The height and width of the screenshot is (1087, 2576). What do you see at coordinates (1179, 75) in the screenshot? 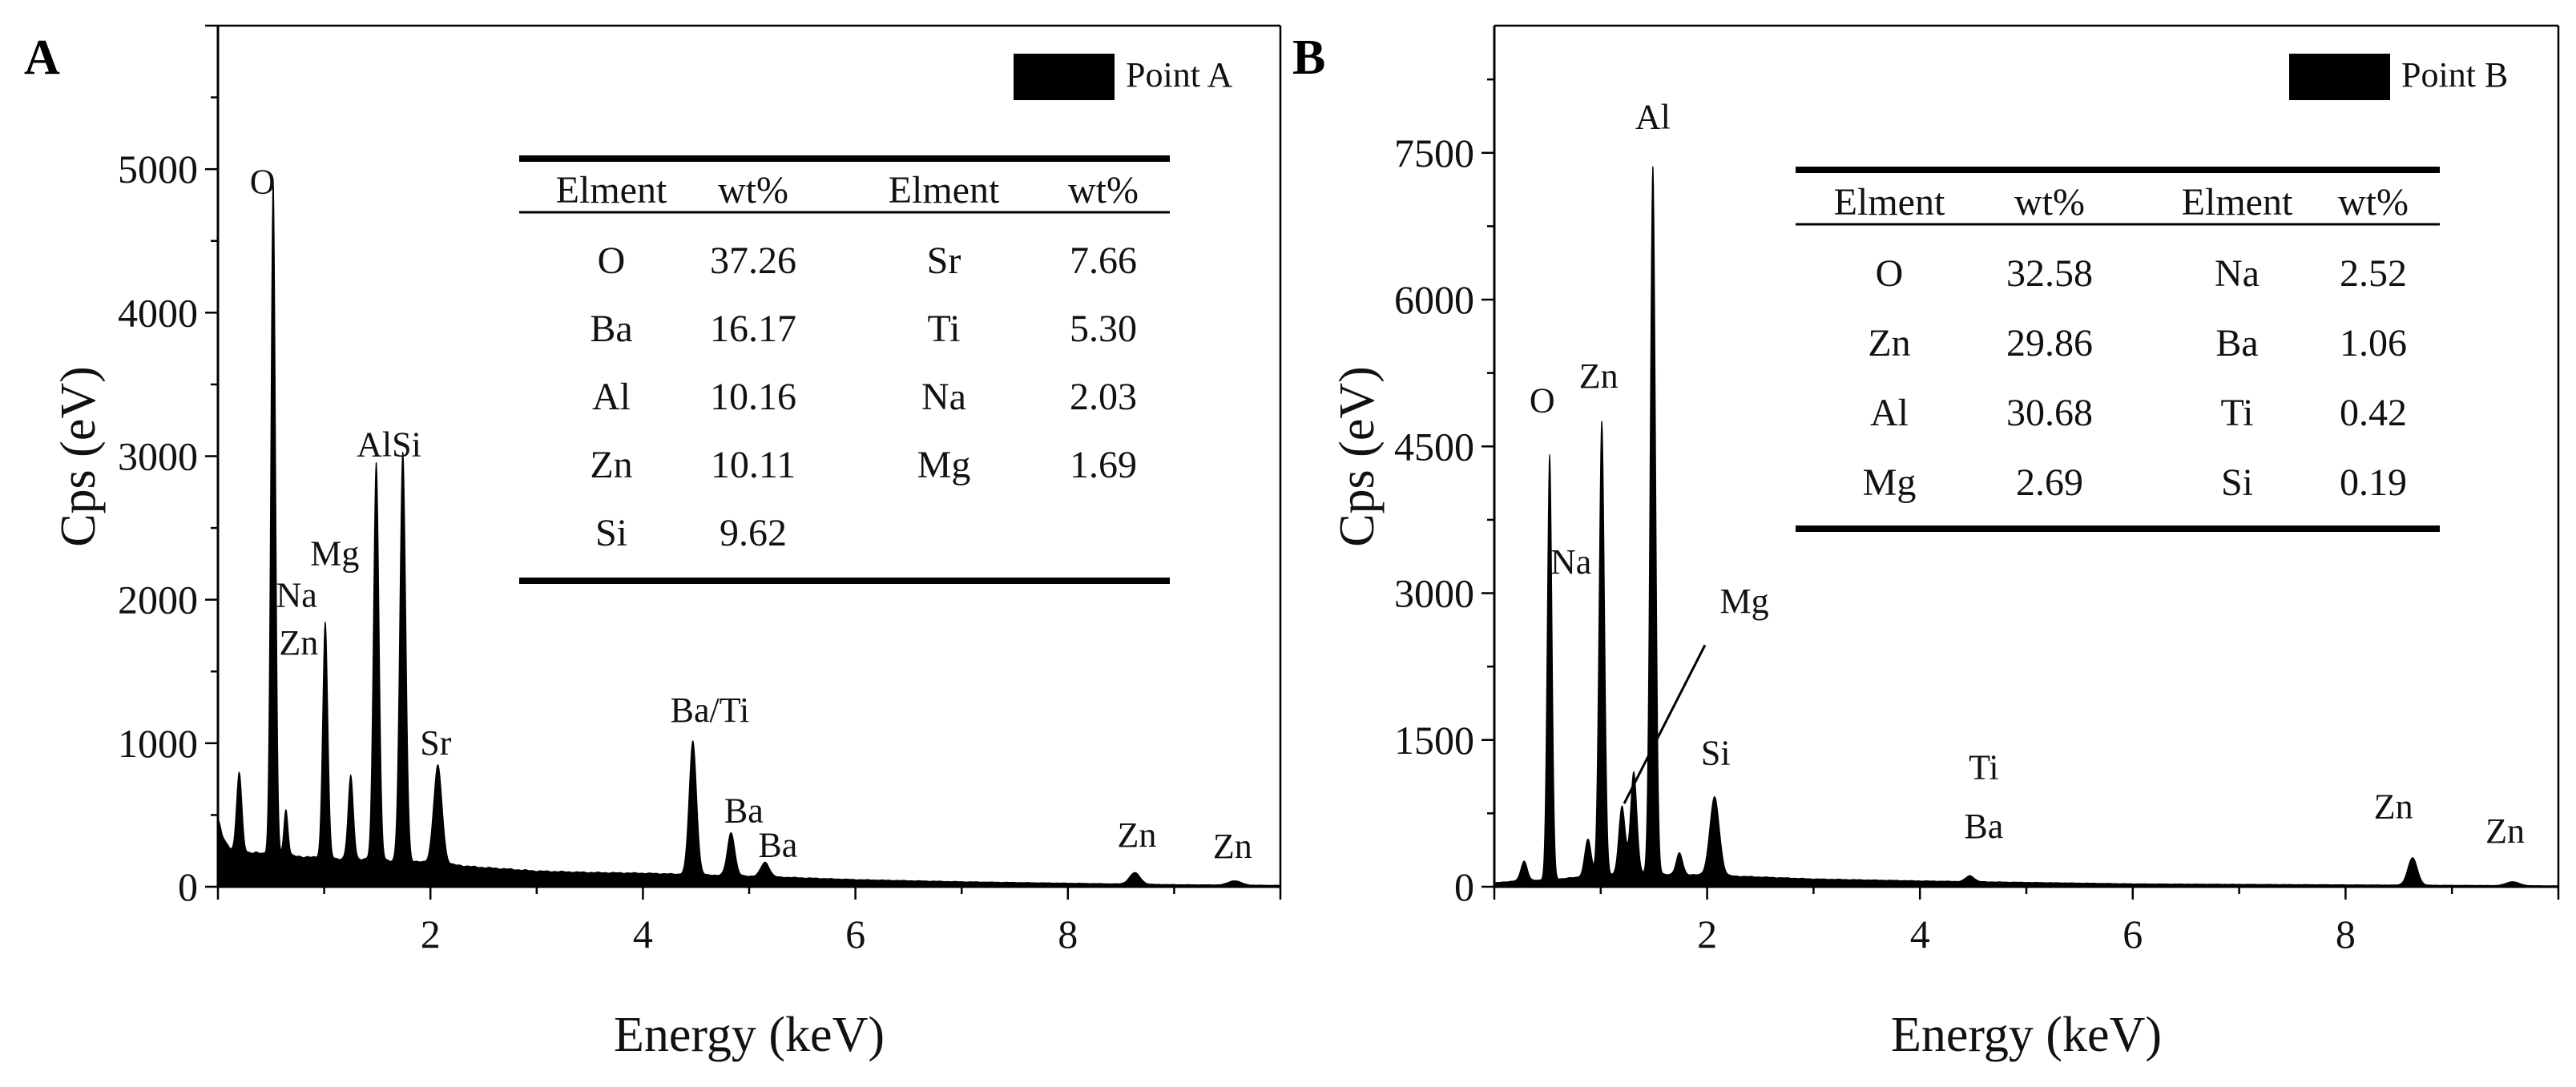
I see `legend-label: Point A` at bounding box center [1179, 75].